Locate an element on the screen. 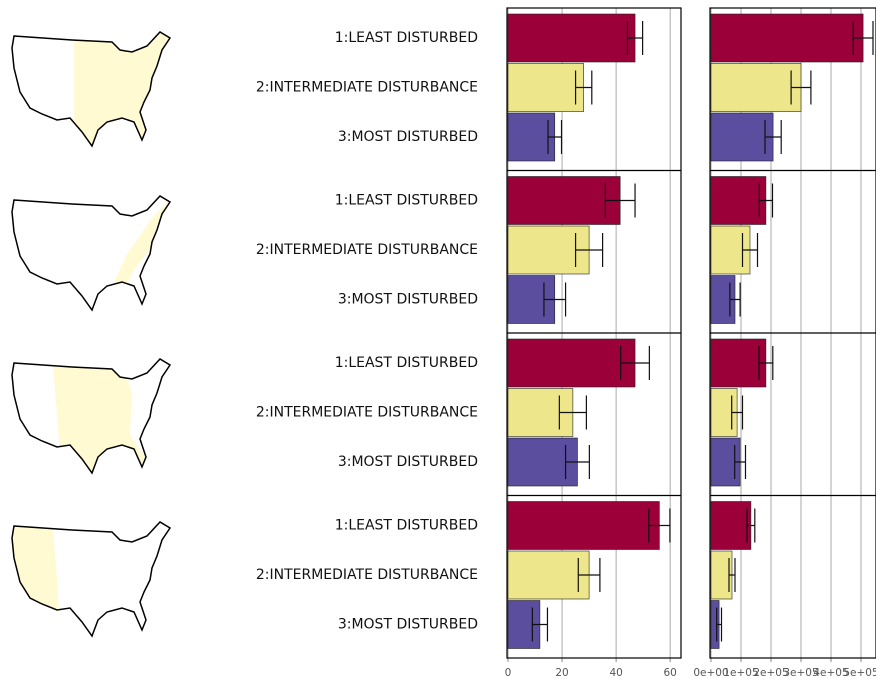 This screenshot has width=876, height=679. x-tick-label: 1e+05 is located at coordinates (740, 673).